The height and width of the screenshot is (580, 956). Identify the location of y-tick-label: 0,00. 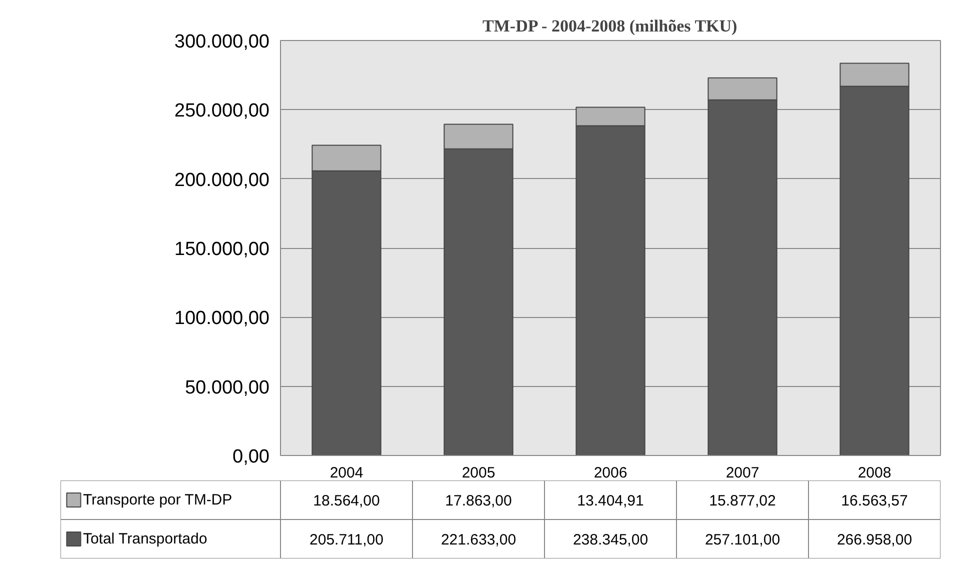
(251, 457).